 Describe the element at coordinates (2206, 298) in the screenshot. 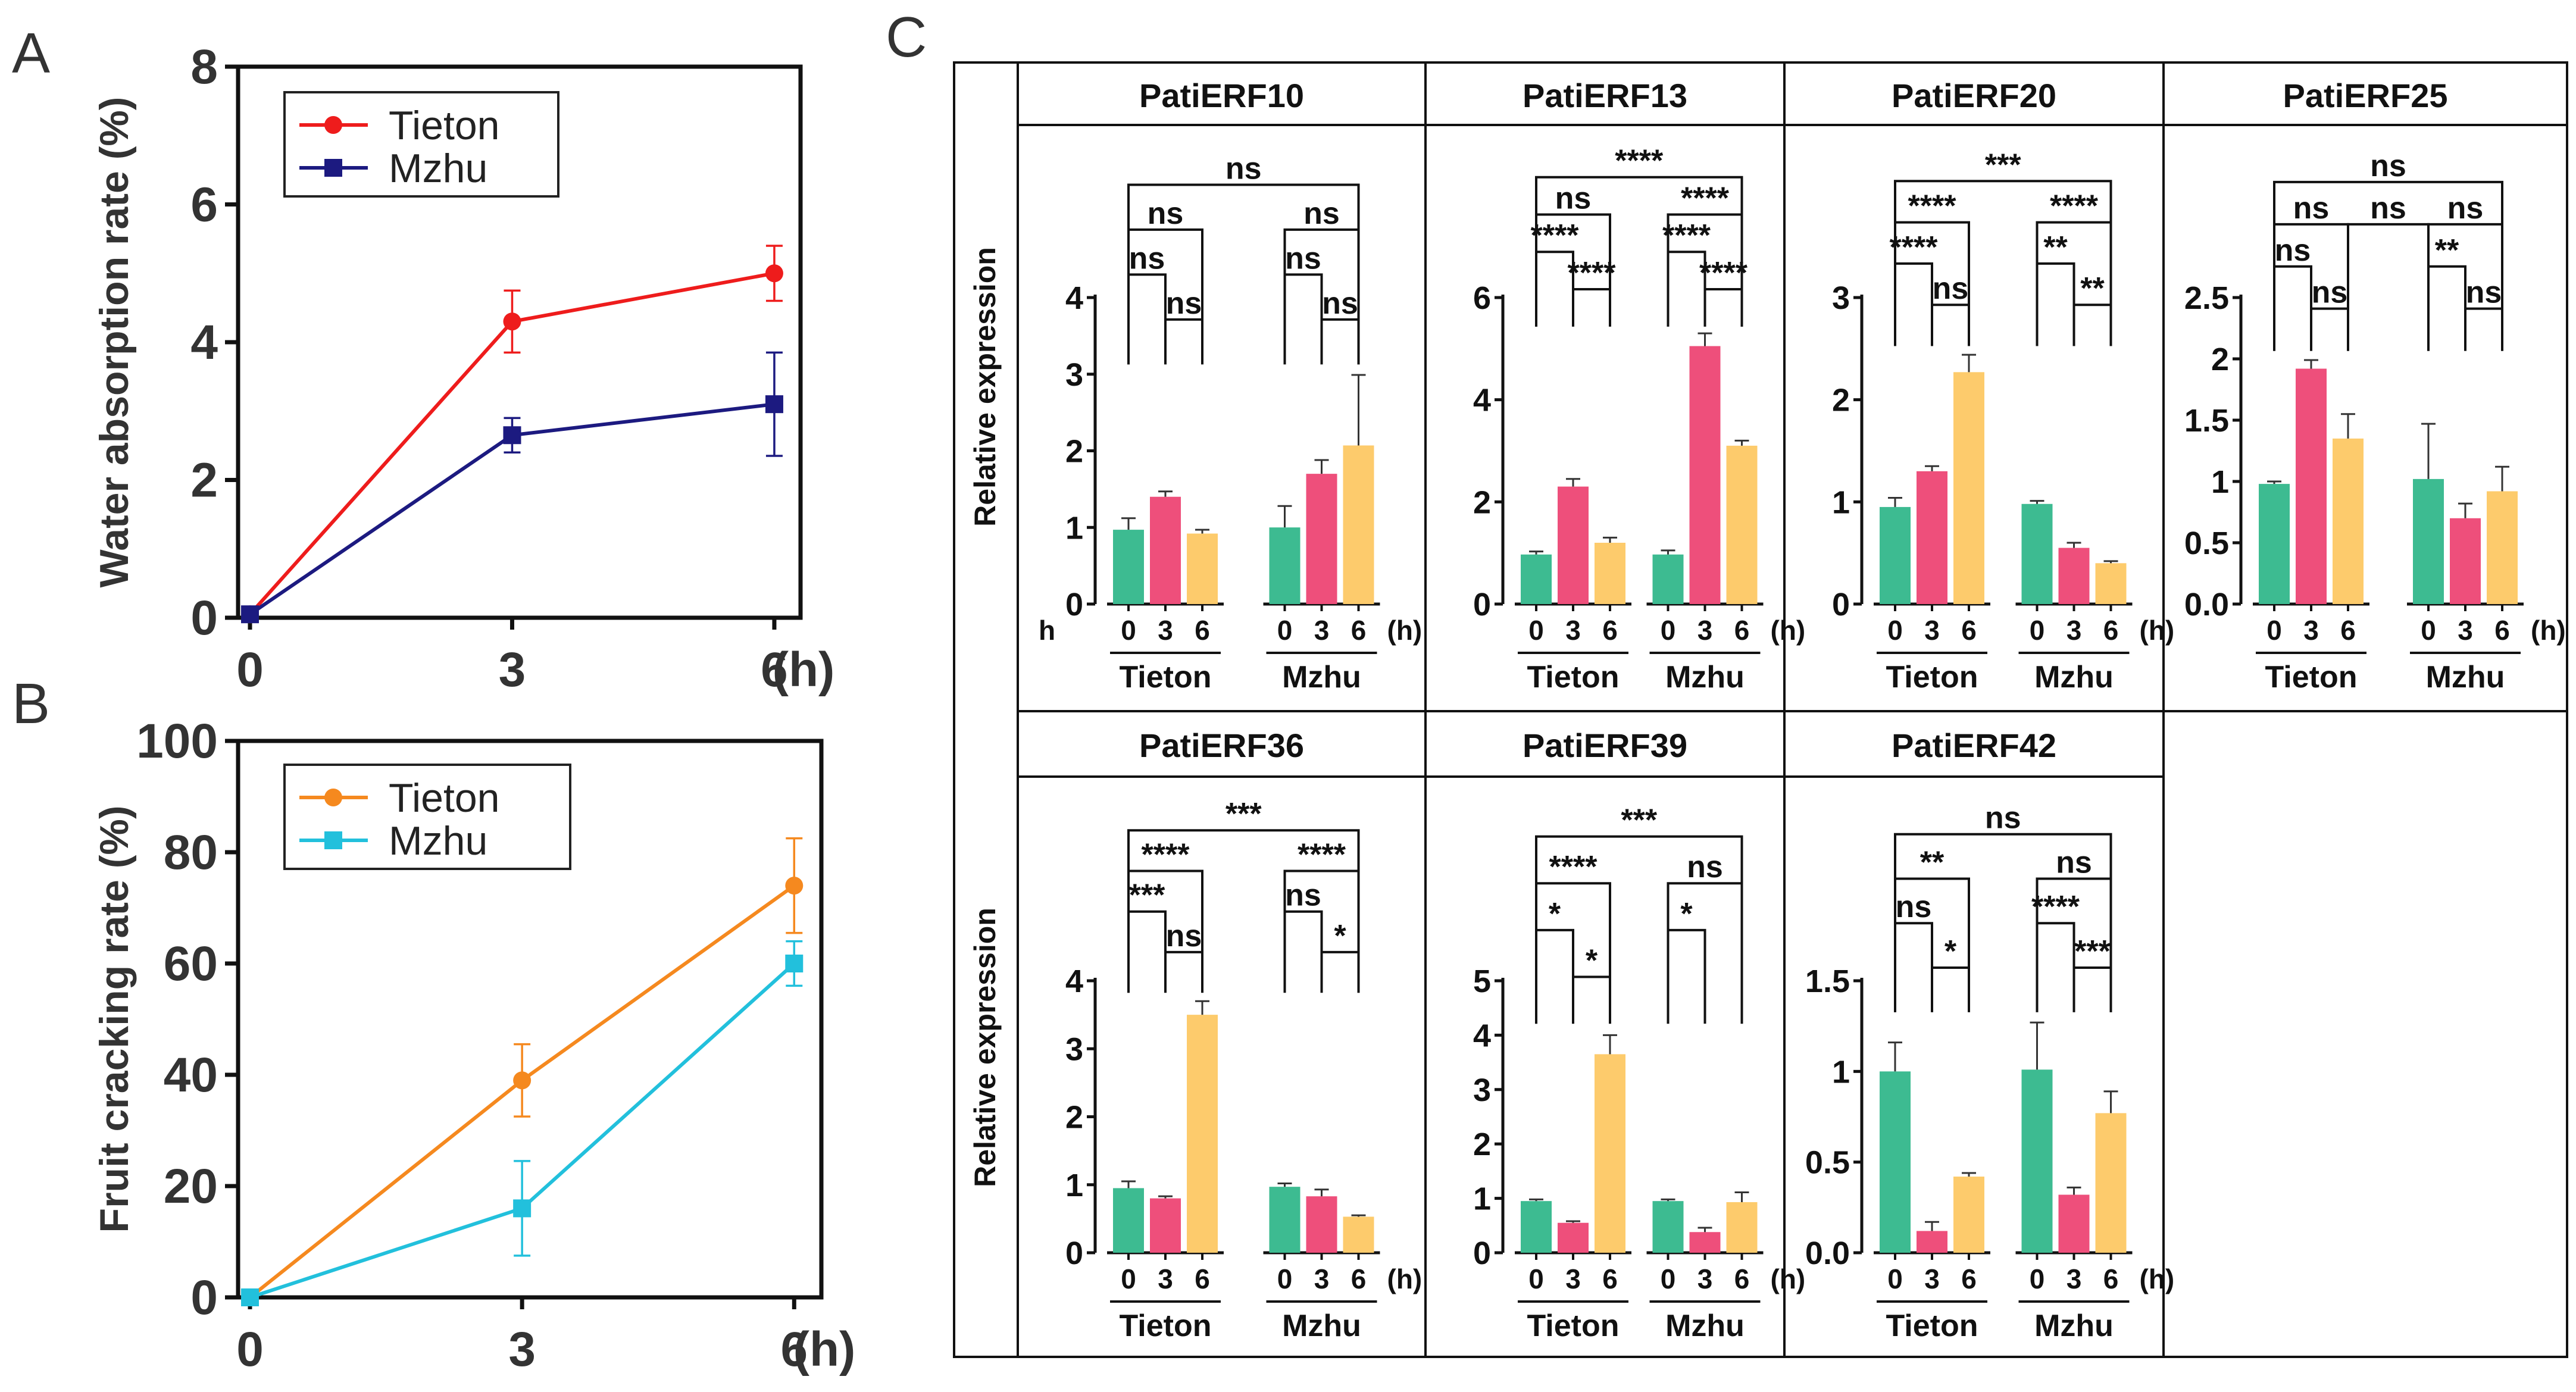

I see `y-tick-label: 2.5` at that location.